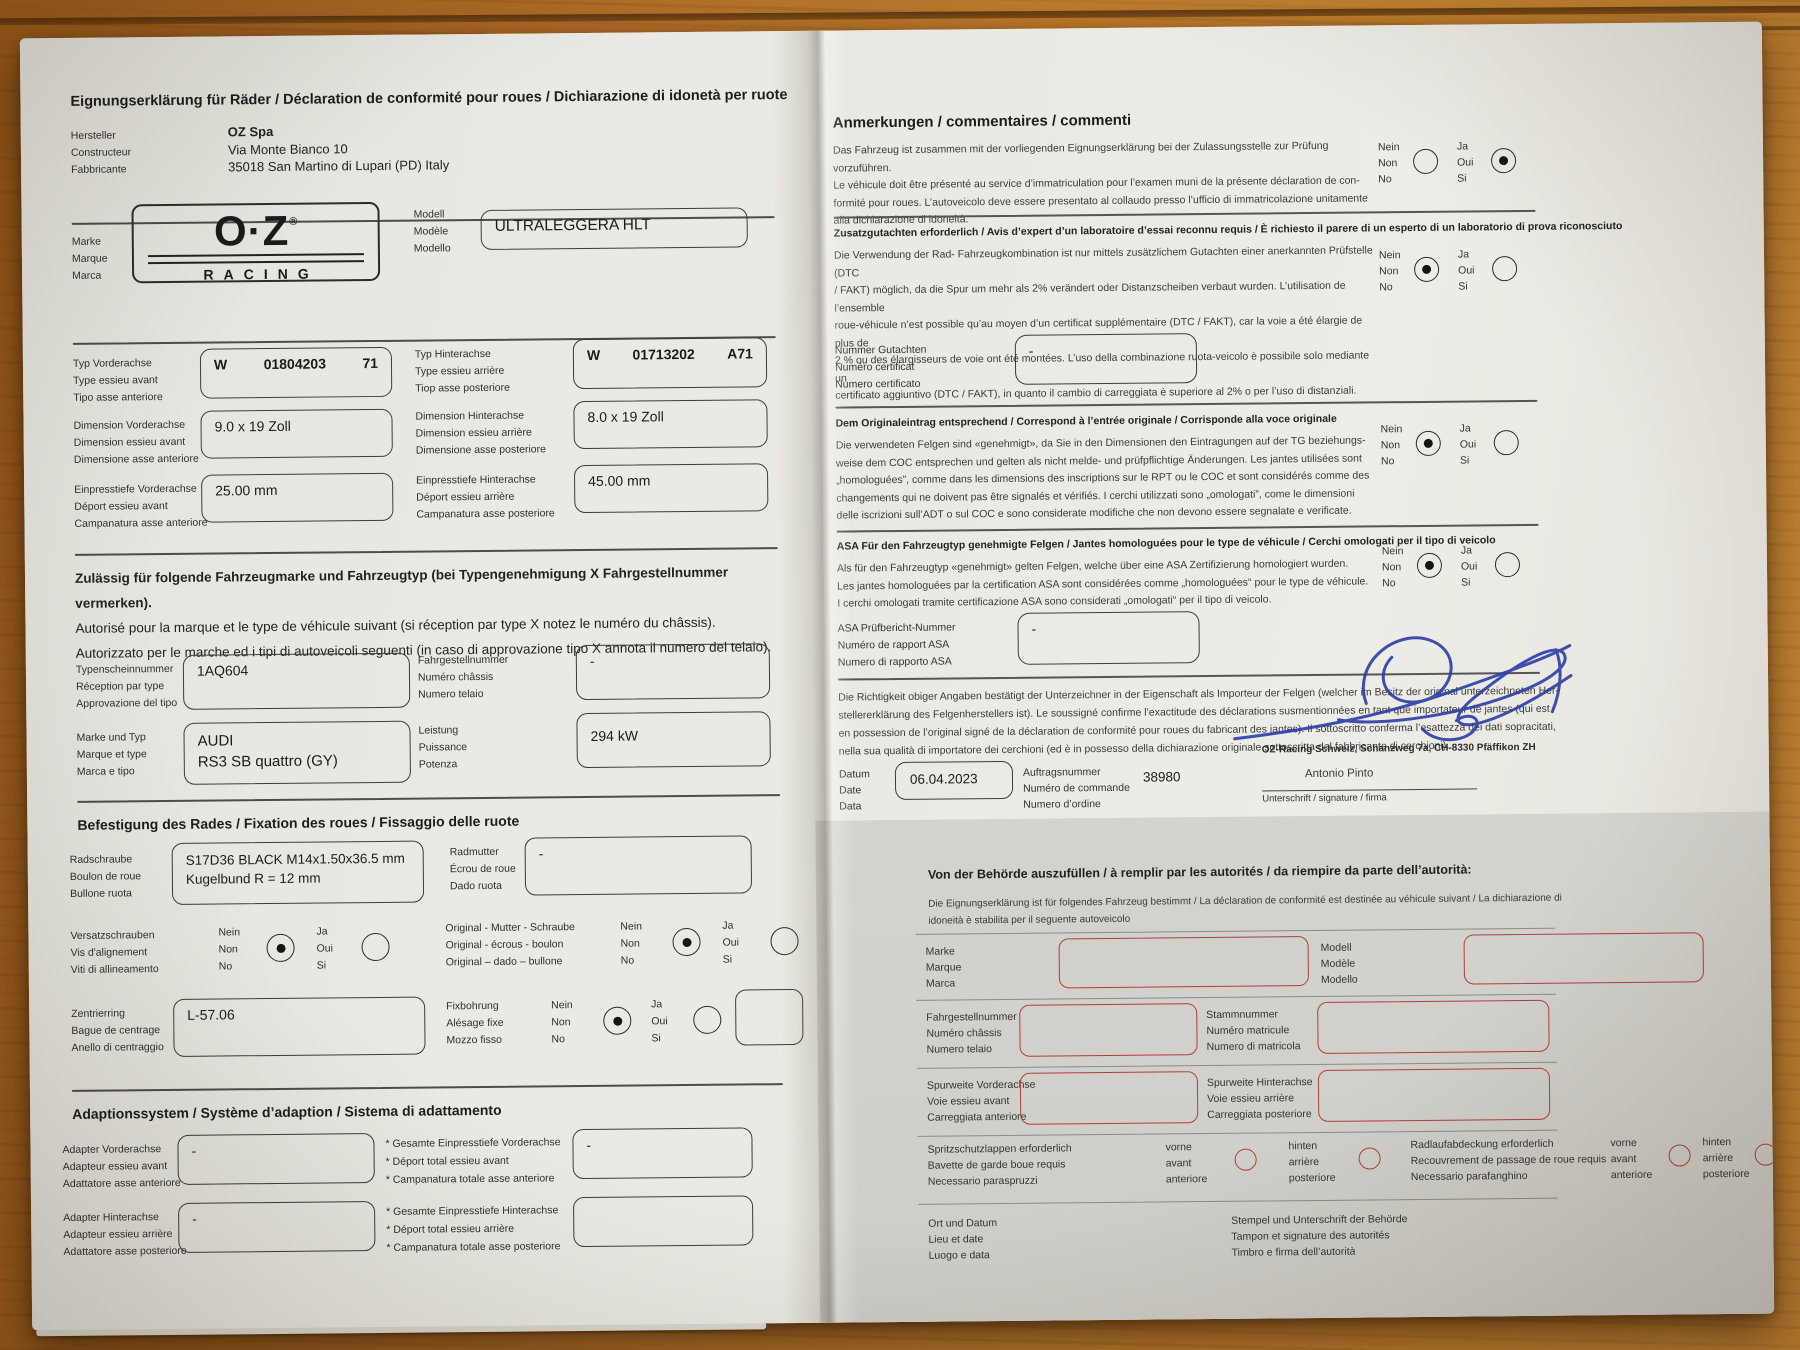 Image resolution: width=1800 pixels, height=1350 pixels. I want to click on authority-mudflap-rear-labels: hinten arrière posteriore, so click(1312, 1162).